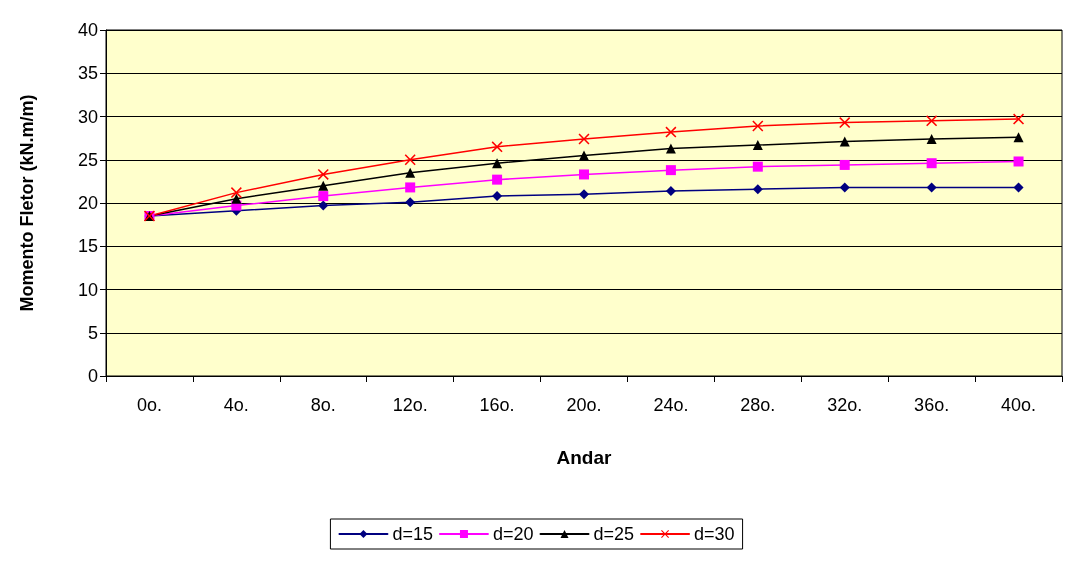 Image resolution: width=1073 pixels, height=565 pixels. What do you see at coordinates (236, 405) in the screenshot?
I see `x-tick-label: 4o.` at bounding box center [236, 405].